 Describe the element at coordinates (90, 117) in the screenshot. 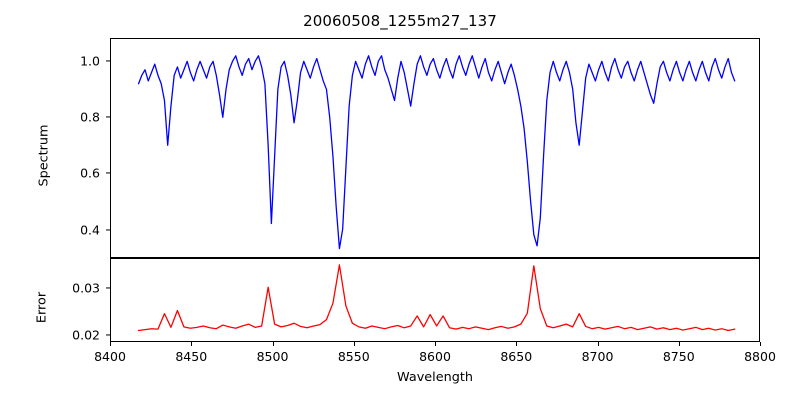

I see `spectrum-y-tick-label: 0.8` at that location.